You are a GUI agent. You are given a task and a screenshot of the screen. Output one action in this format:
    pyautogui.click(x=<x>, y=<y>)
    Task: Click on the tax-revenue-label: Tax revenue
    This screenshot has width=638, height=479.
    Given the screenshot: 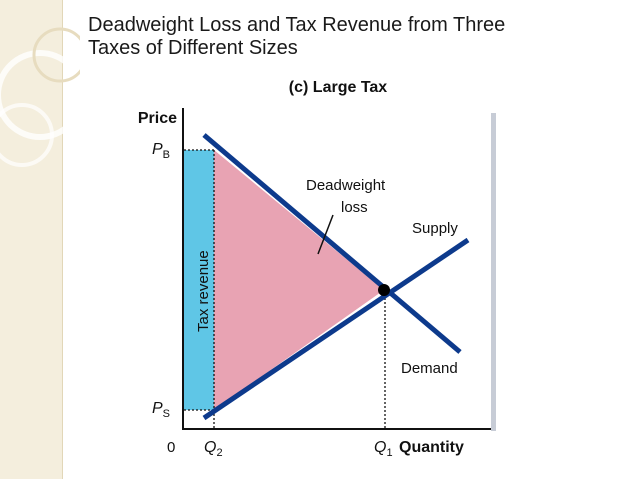 What is the action you would take?
    pyautogui.click(x=203, y=291)
    